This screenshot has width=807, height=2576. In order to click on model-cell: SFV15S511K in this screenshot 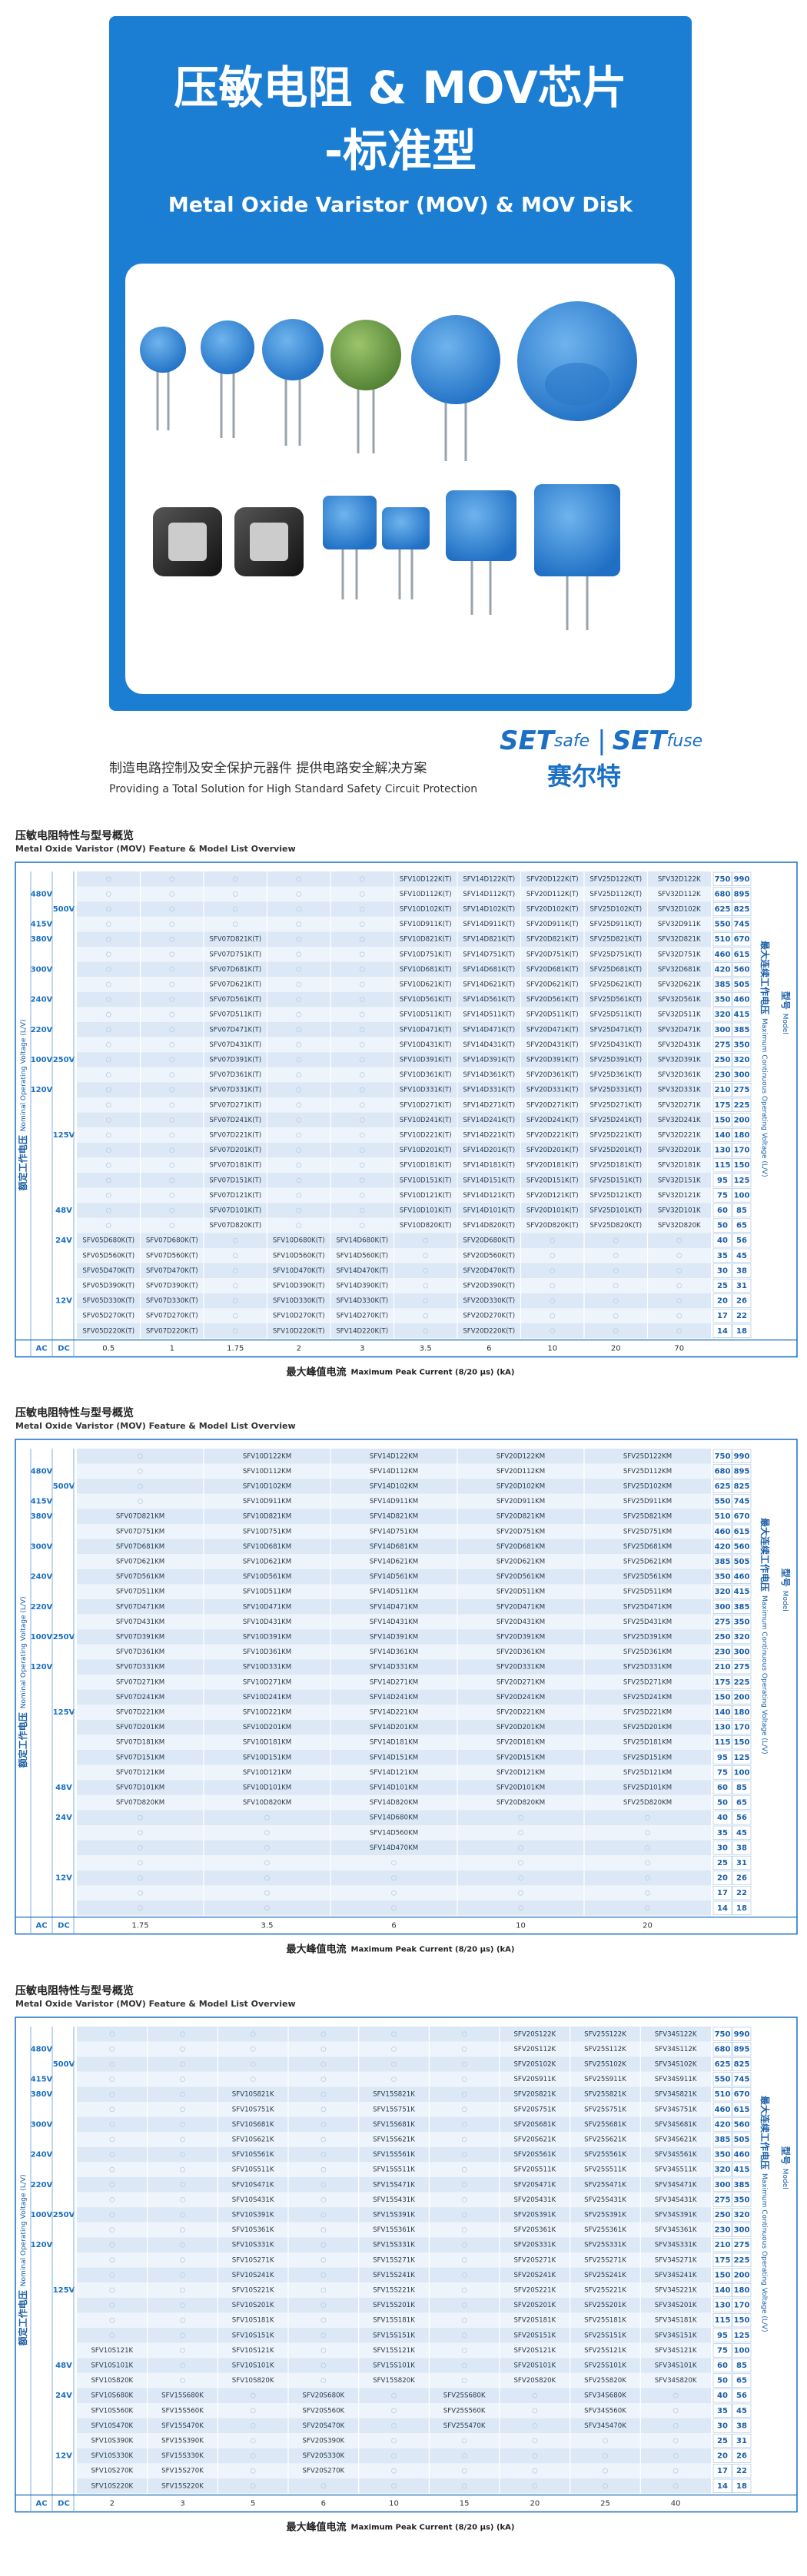, I will do `click(394, 2170)`.